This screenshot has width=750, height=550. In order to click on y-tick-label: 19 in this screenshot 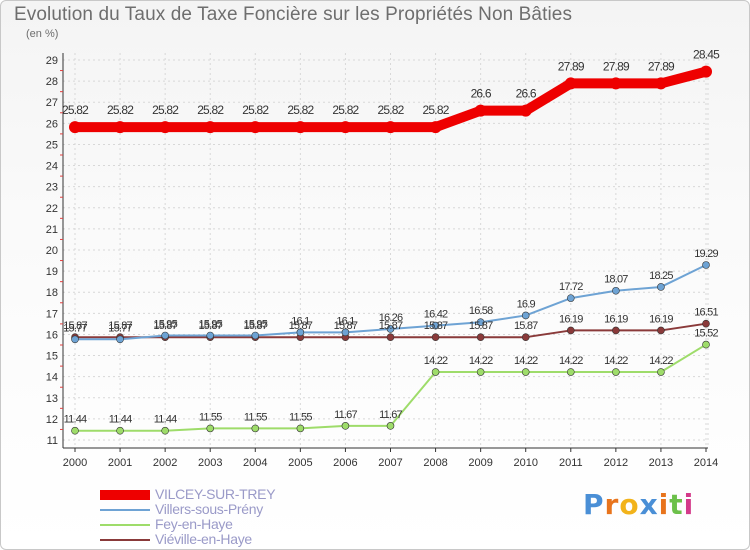, I will do `click(52, 272)`.